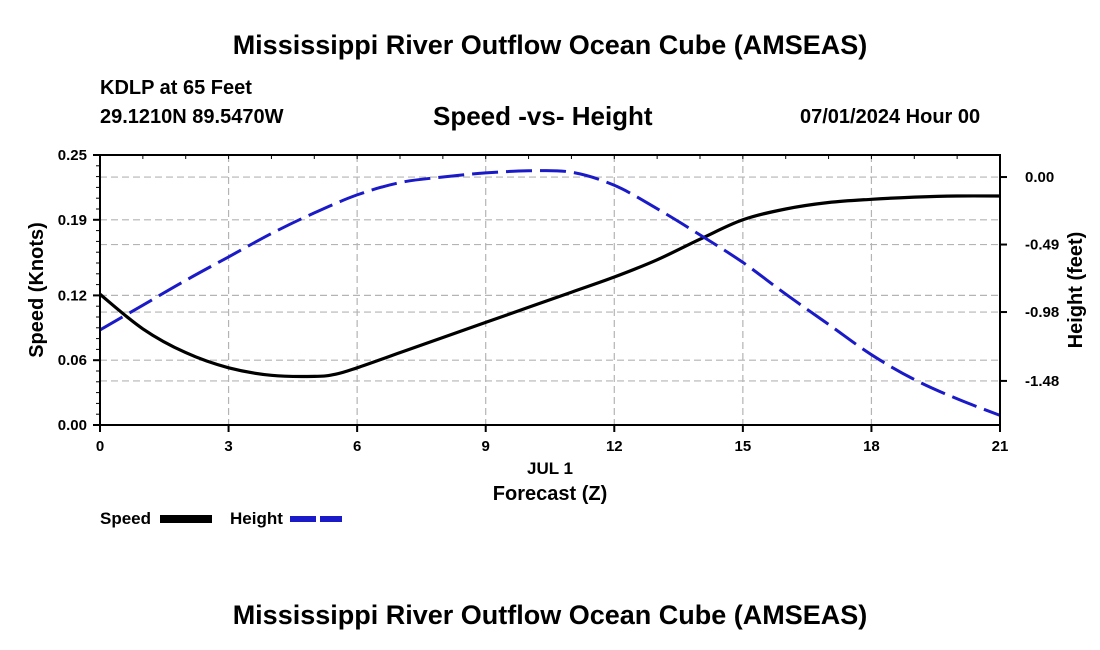  I want to click on legend-speed-swatch, so click(186, 519).